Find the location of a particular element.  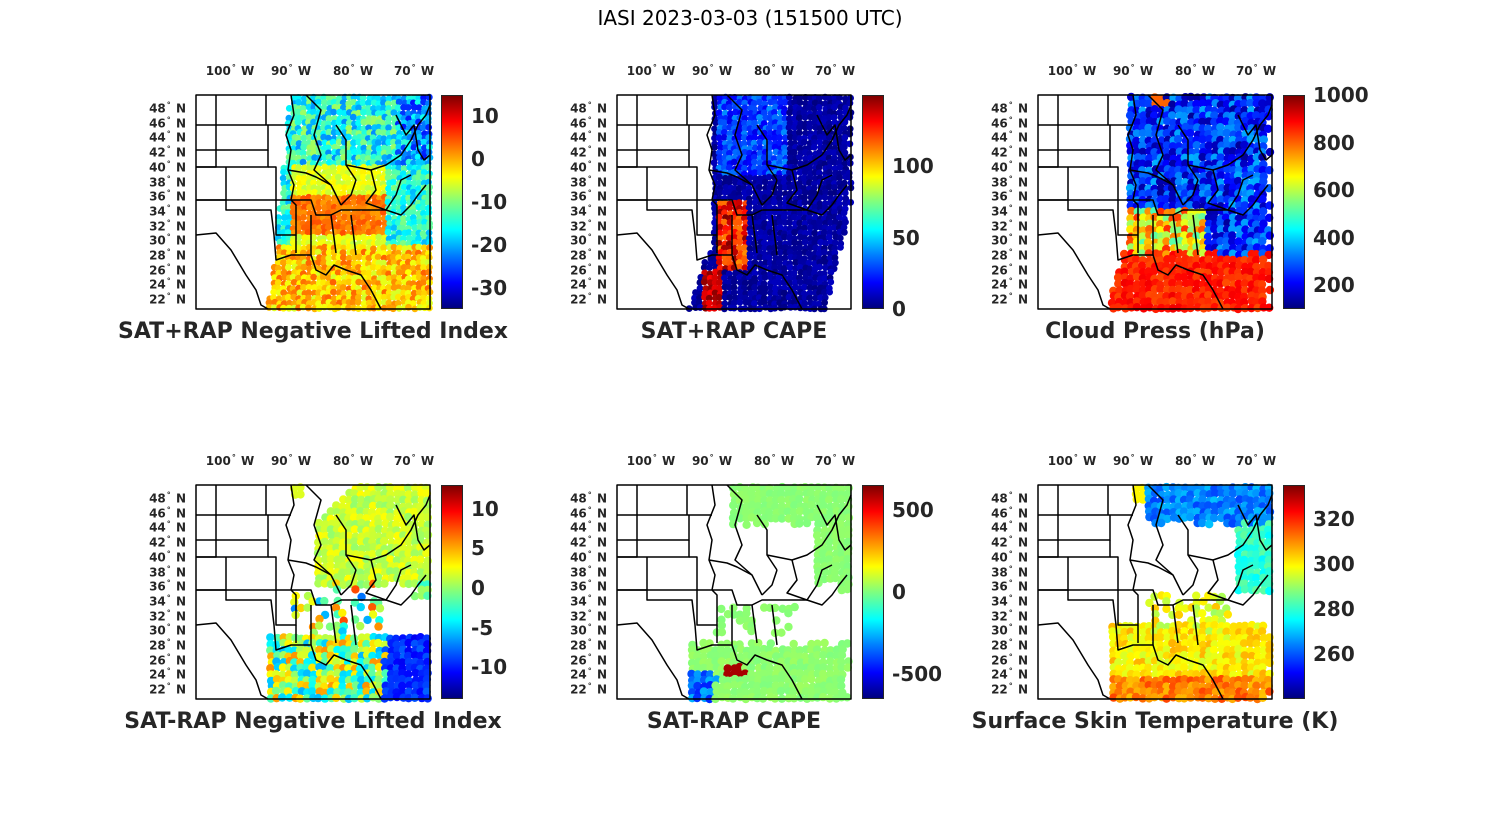

latitude-label: 34° N is located at coordinates (1009, 211).